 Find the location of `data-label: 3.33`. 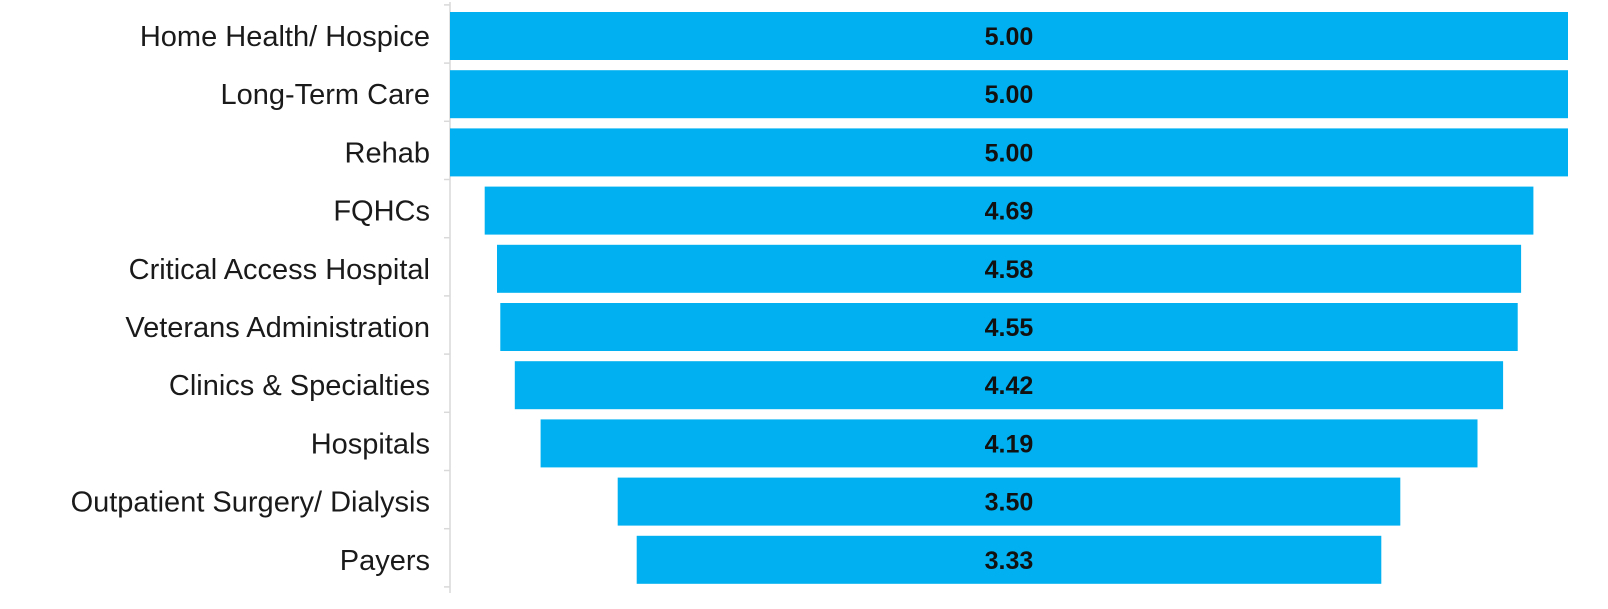

data-label: 3.33 is located at coordinates (1009, 561).